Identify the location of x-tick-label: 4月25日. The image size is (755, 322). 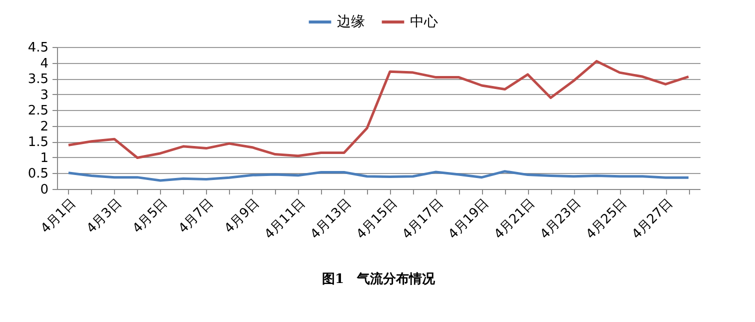
(606, 219).